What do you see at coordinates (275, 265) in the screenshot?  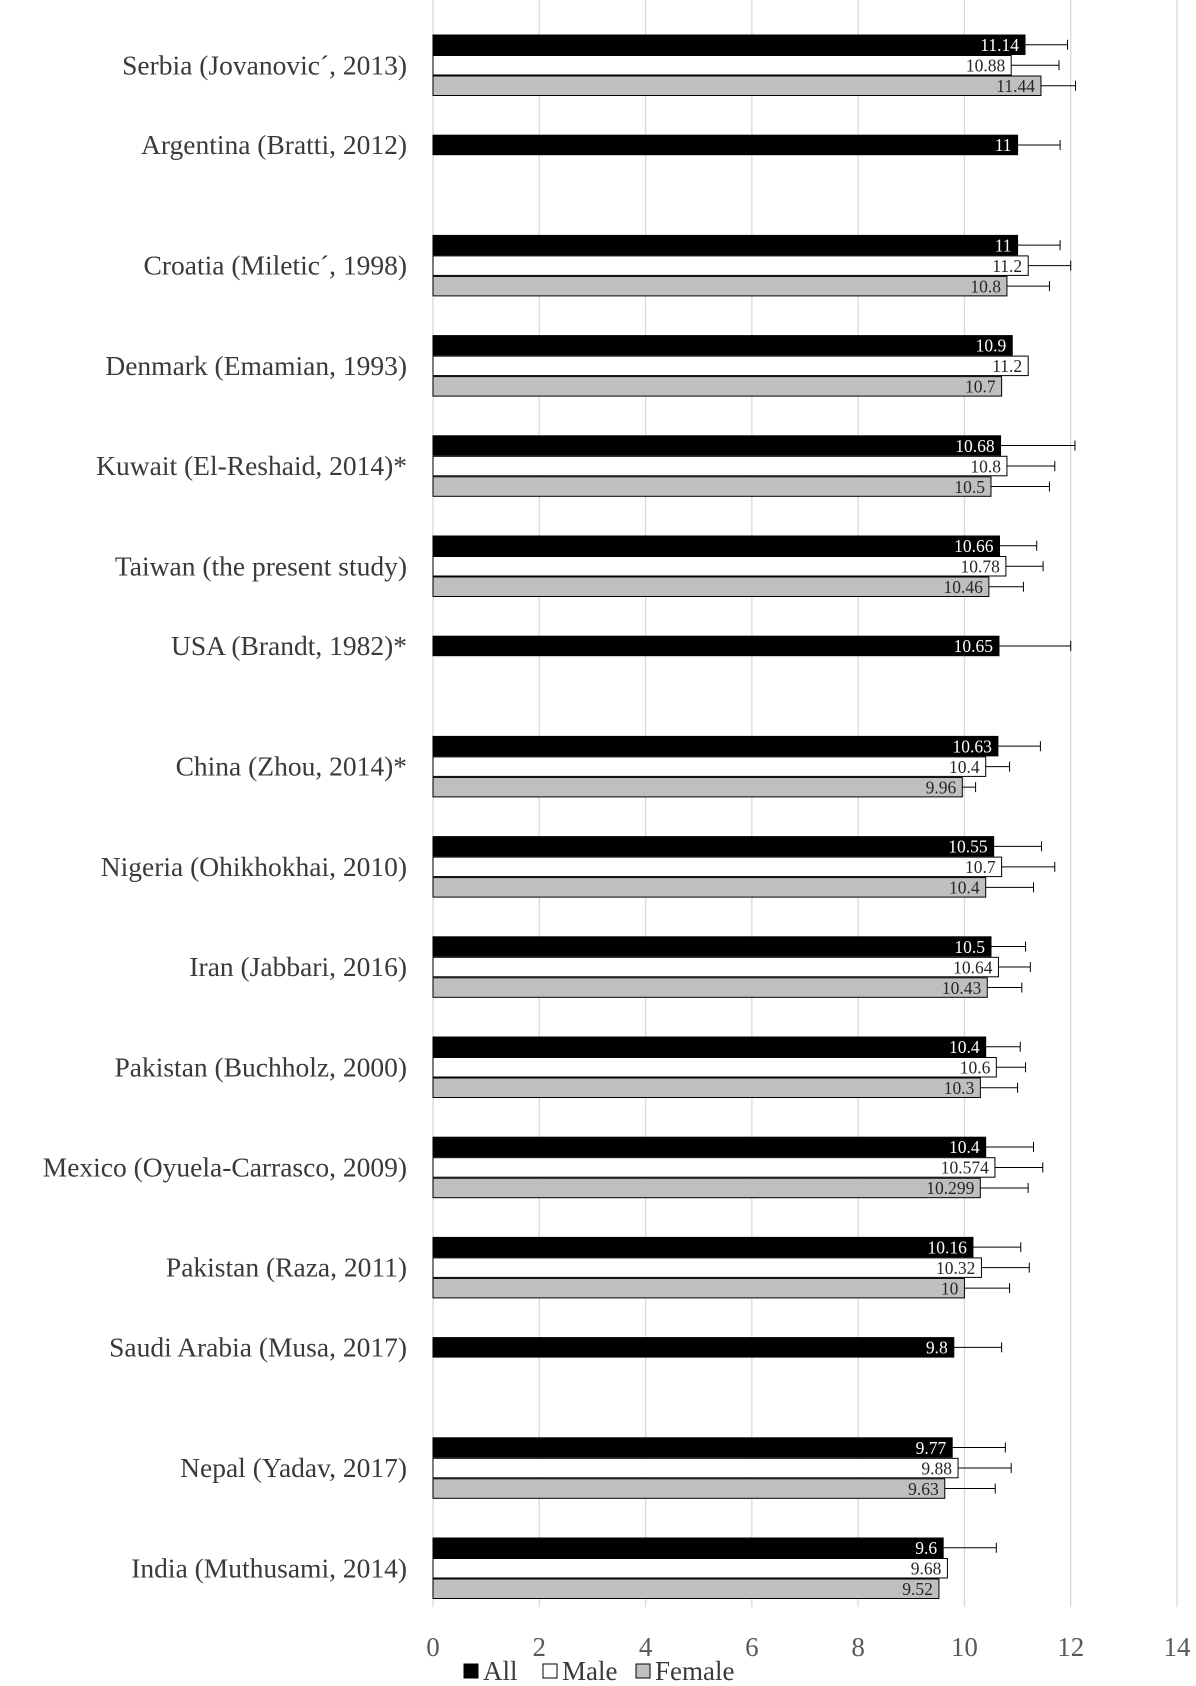 I see `category-label: Croatia (Miletic´, 1998)` at bounding box center [275, 265].